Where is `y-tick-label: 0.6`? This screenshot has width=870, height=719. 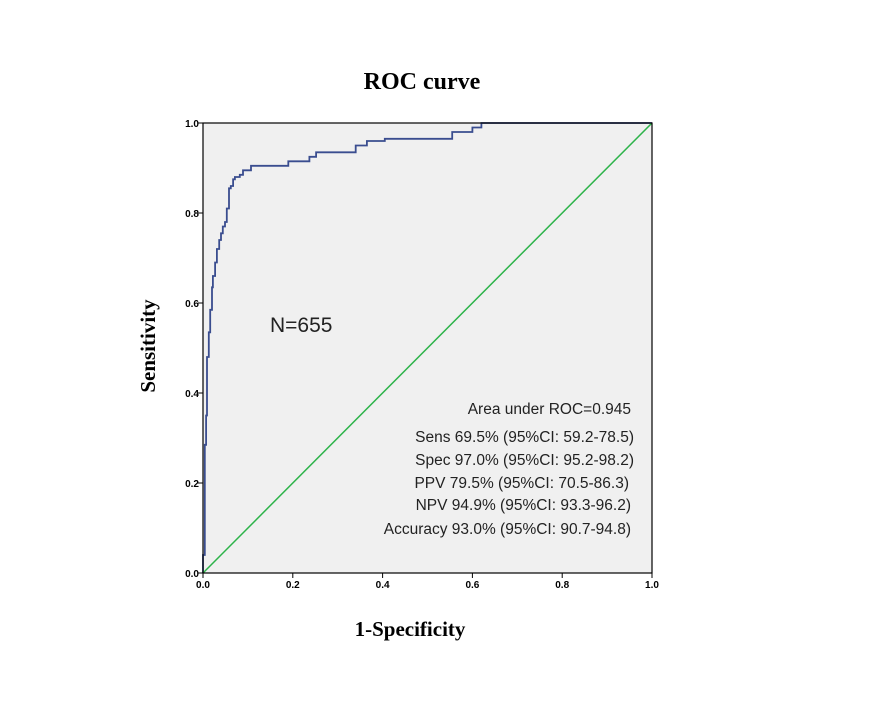
y-tick-label: 0.6 is located at coordinates (192, 304).